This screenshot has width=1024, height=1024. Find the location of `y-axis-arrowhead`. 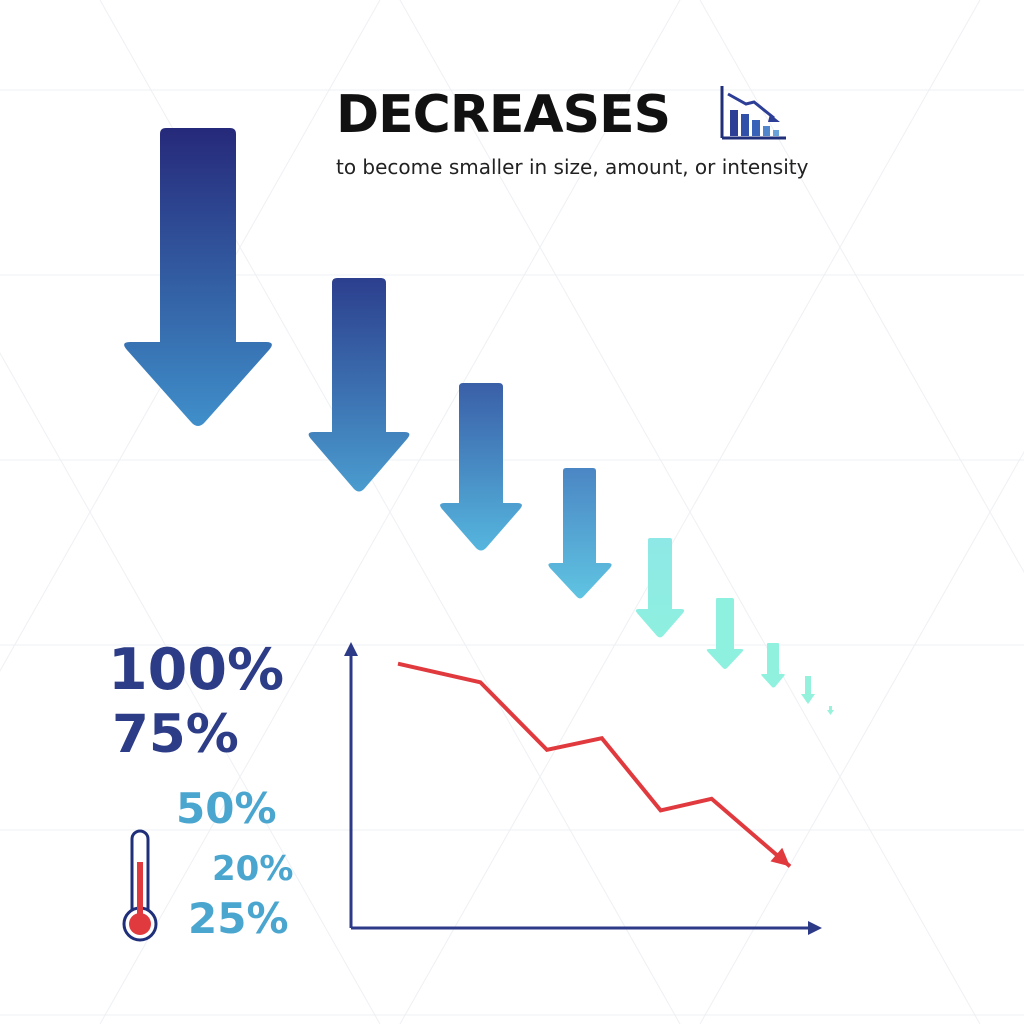

y-axis-arrowhead is located at coordinates (351, 649).